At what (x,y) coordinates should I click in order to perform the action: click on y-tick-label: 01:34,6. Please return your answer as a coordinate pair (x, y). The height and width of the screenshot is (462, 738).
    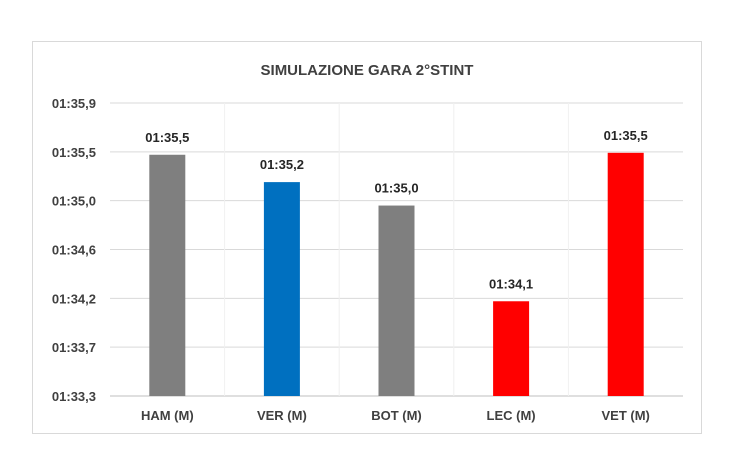
    Looking at the image, I should click on (74, 250).